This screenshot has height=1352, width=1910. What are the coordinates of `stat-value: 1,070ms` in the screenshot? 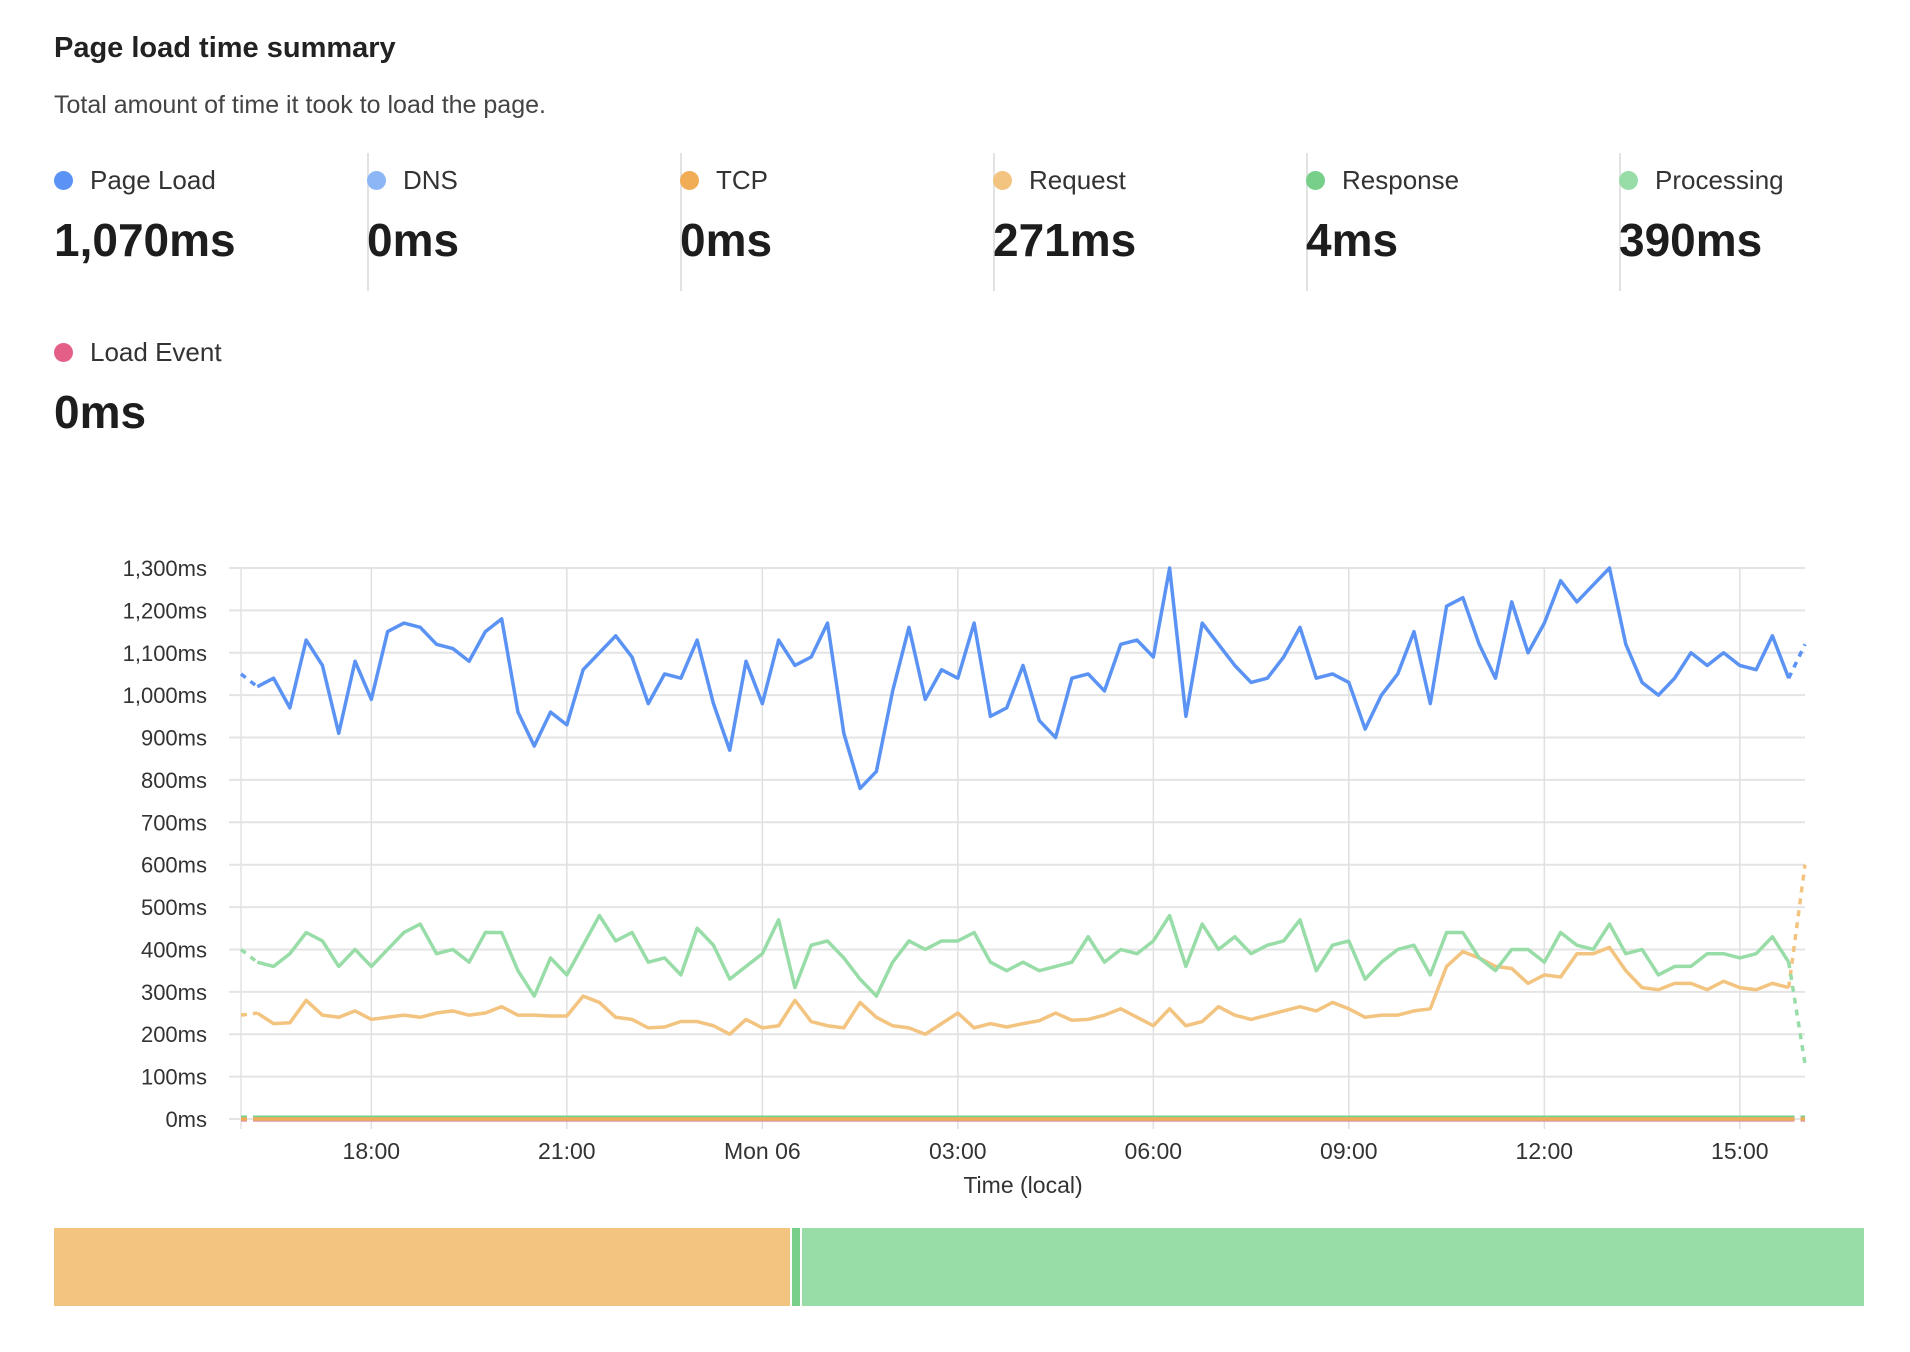 It's located at (145, 240).